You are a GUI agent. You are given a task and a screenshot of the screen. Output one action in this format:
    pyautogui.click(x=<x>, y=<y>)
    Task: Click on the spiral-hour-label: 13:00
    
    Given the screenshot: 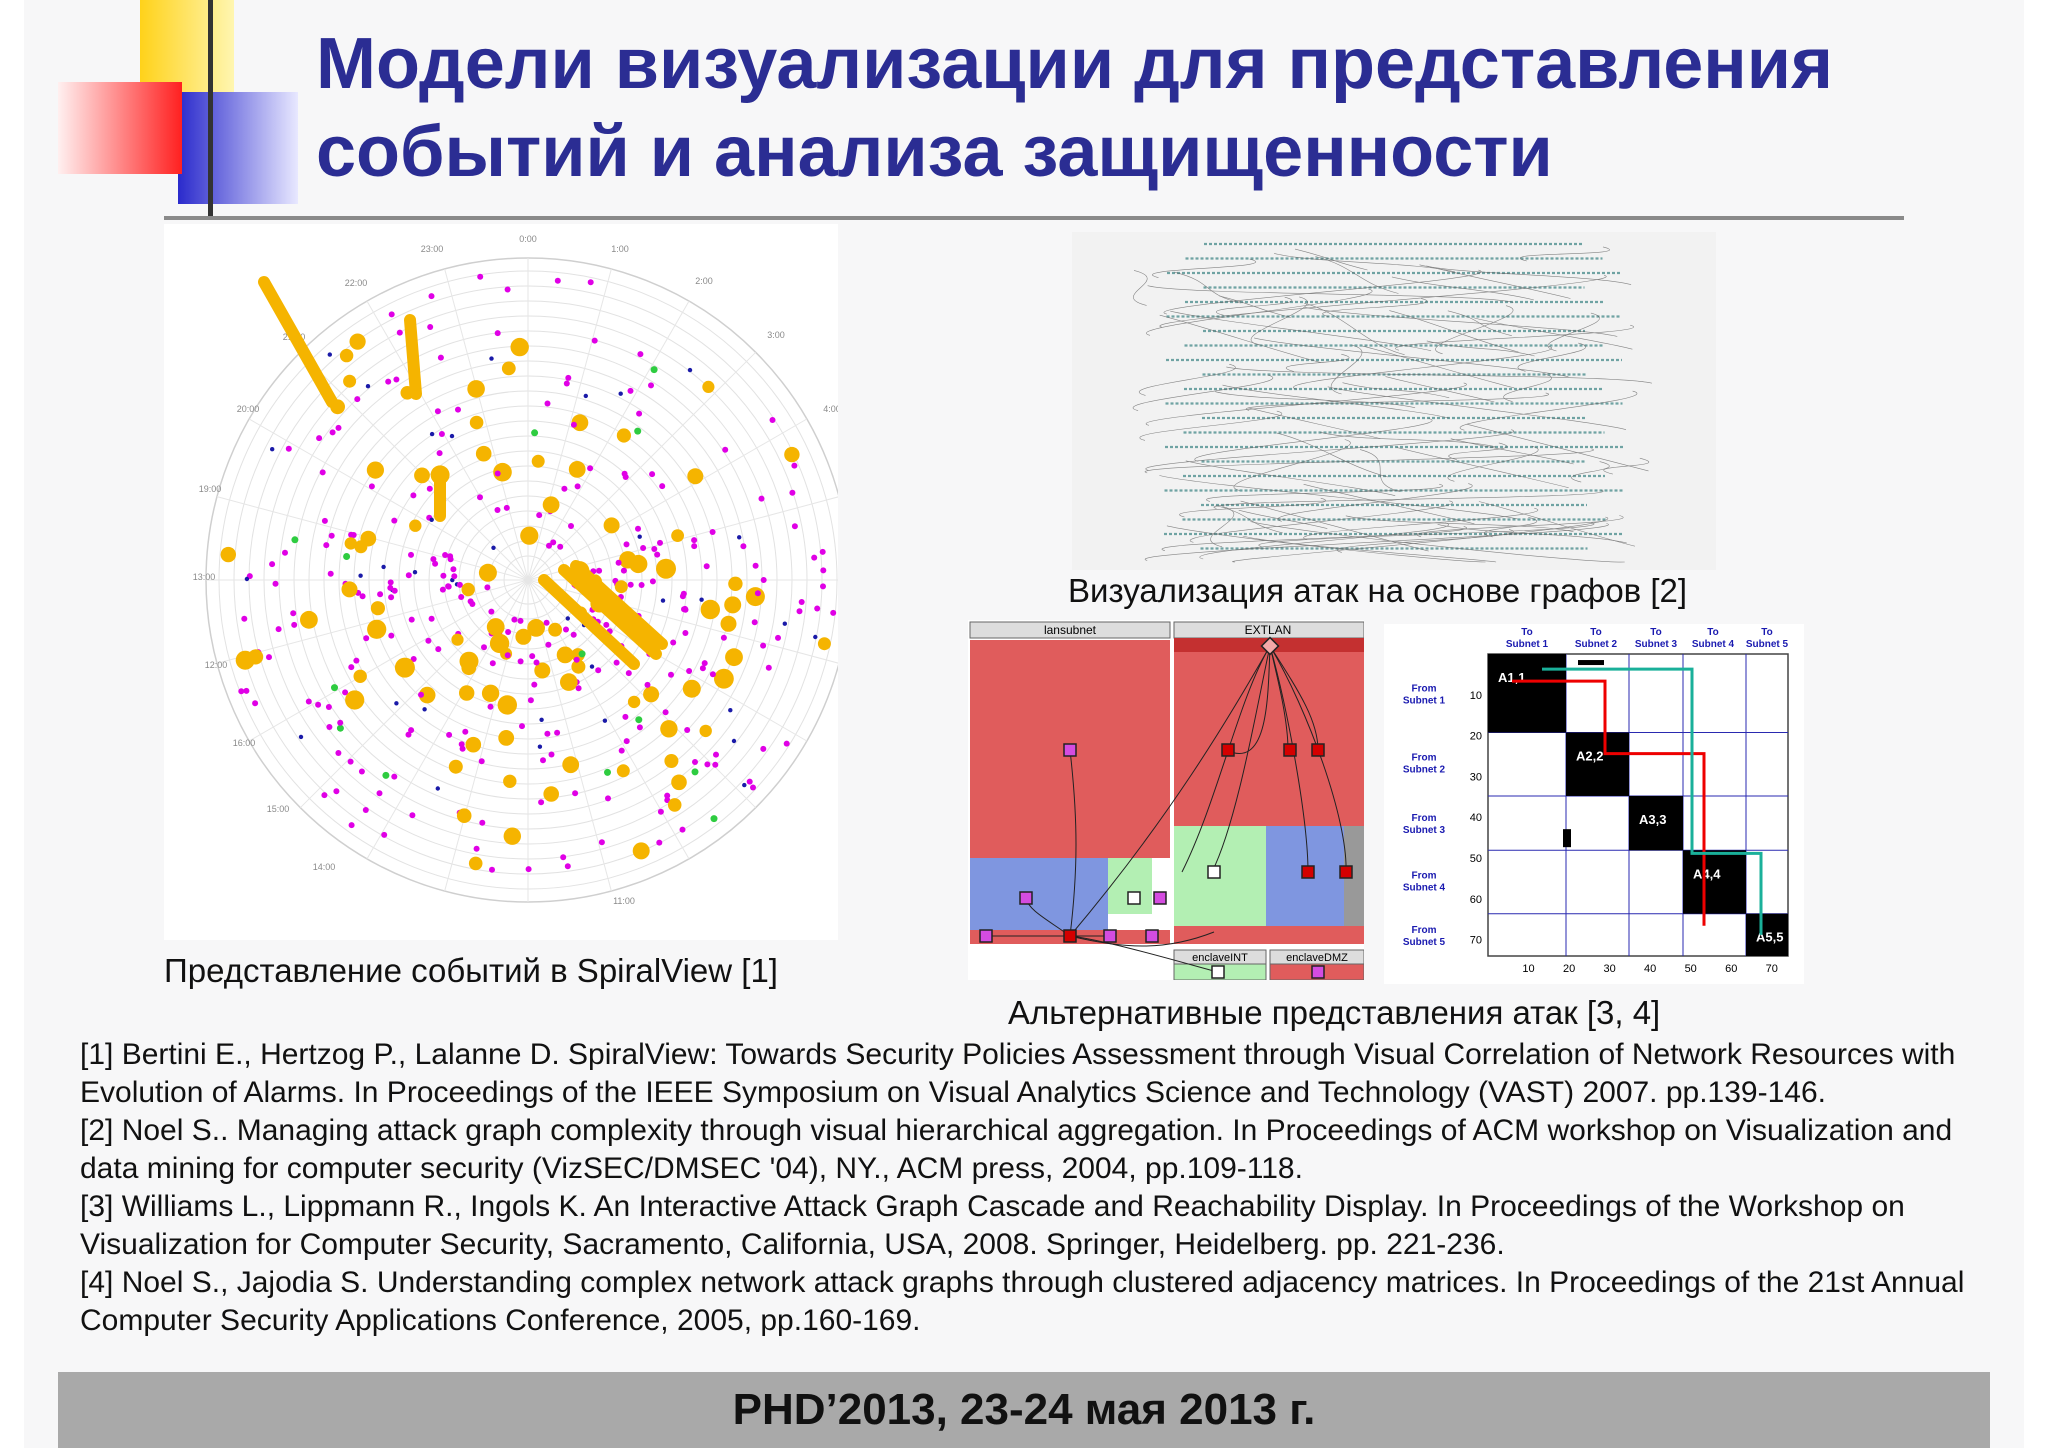 What is the action you would take?
    pyautogui.click(x=204, y=577)
    